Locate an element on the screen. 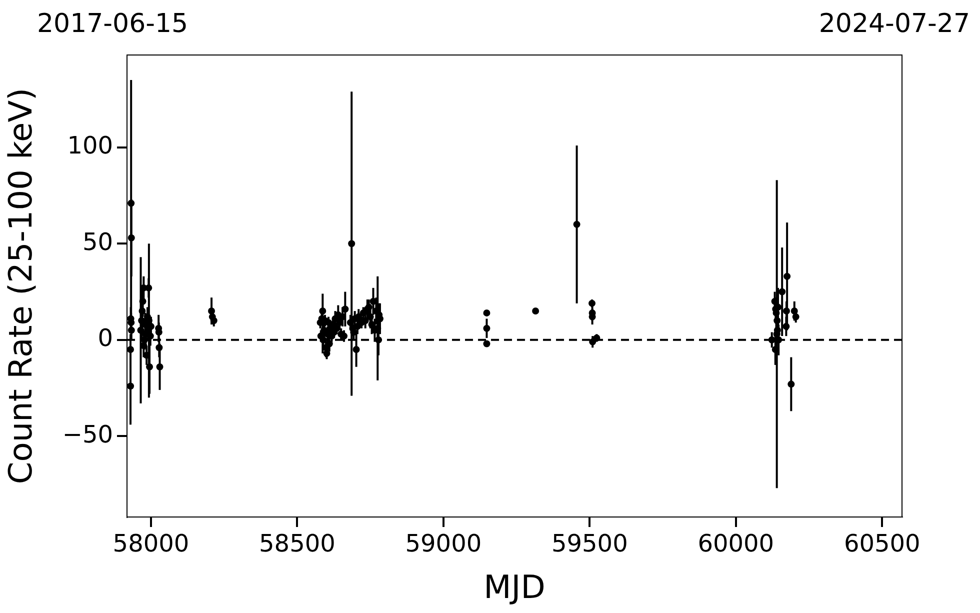 The image size is (980, 613). y-tick-label: 50 is located at coordinates (97, 242).